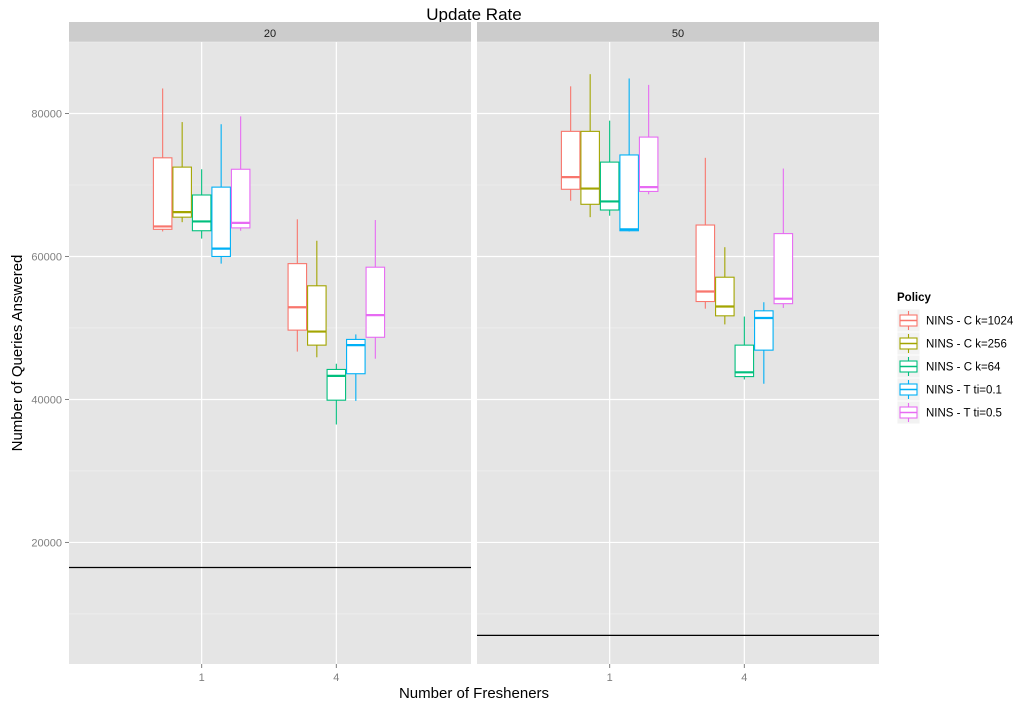 This screenshot has width=1020, height=707. What do you see at coordinates (46, 257) in the screenshot?
I see `y-tick-label: 60000` at bounding box center [46, 257].